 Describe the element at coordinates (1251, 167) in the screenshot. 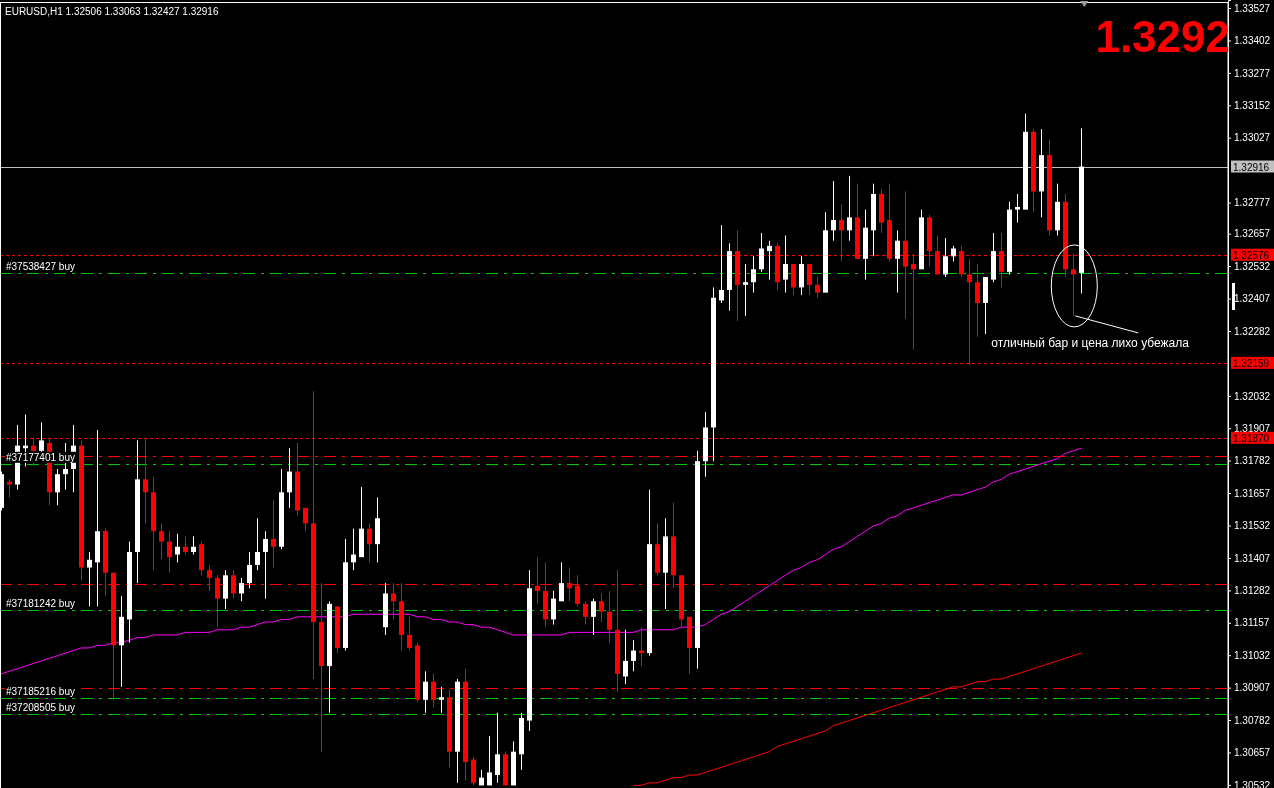

I see `ref-line-label: 1.32916` at that location.